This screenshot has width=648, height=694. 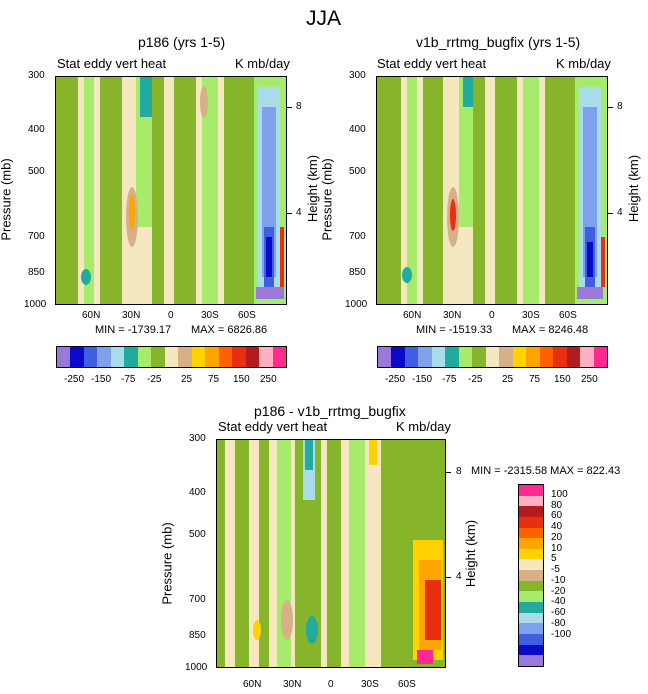 What do you see at coordinates (299, 212) in the screenshot?
I see `panel1-ytick-right: 4` at bounding box center [299, 212].